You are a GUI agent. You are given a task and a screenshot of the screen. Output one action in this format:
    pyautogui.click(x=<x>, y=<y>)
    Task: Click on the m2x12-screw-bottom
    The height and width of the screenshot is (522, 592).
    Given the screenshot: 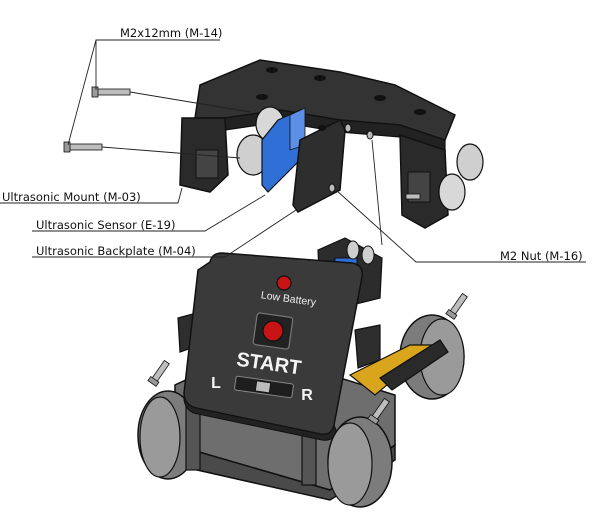 What is the action you would take?
    pyautogui.click(x=83, y=147)
    